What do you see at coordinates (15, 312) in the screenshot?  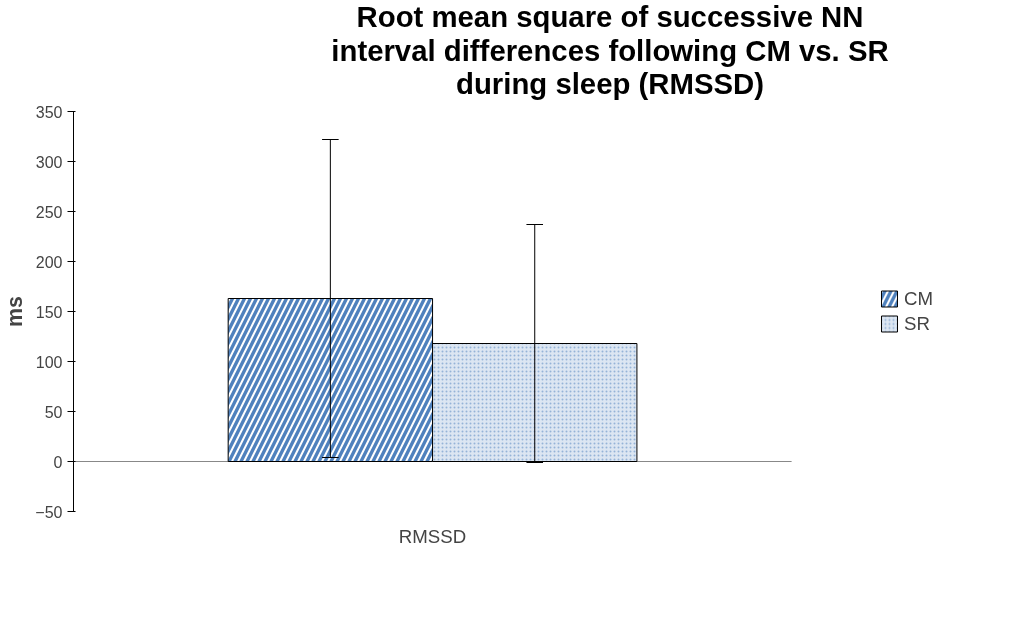 I see `y-axis-title: ms` at bounding box center [15, 312].